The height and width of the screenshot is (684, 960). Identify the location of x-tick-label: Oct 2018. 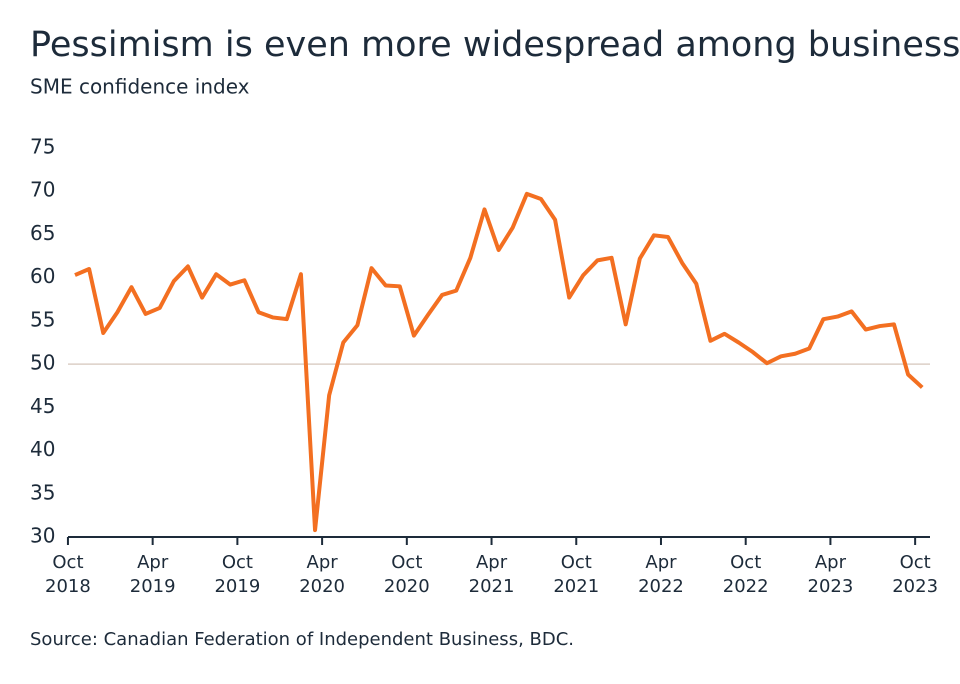
(68, 574).